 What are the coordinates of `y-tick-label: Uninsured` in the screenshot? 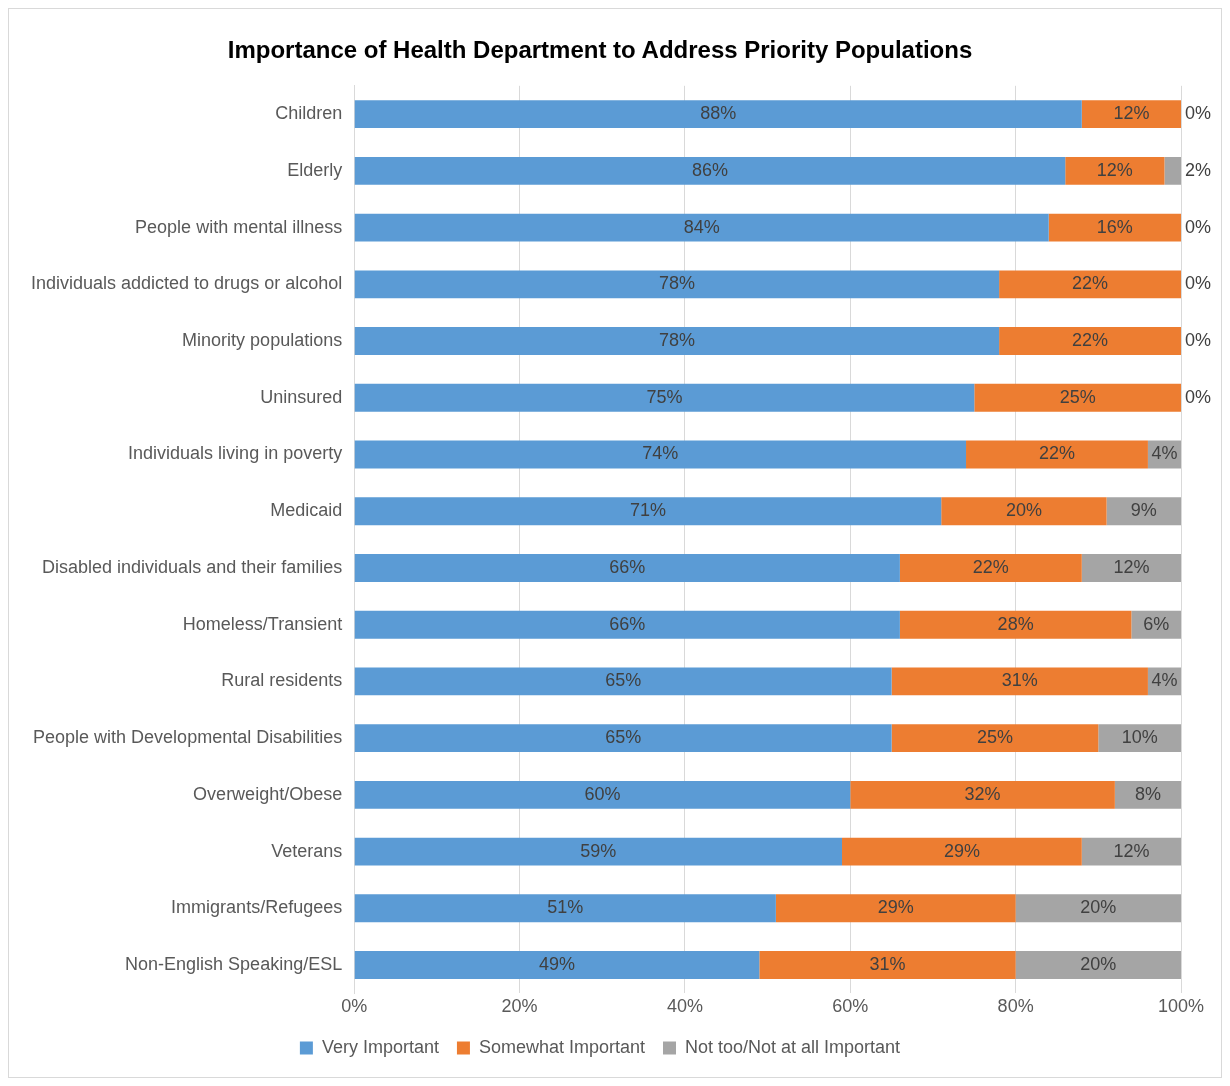 It's located at (301, 396).